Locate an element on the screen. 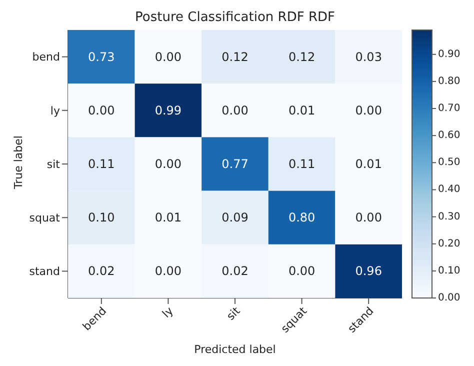 The image size is (474, 366). data-label: 0.03 is located at coordinates (368, 57).